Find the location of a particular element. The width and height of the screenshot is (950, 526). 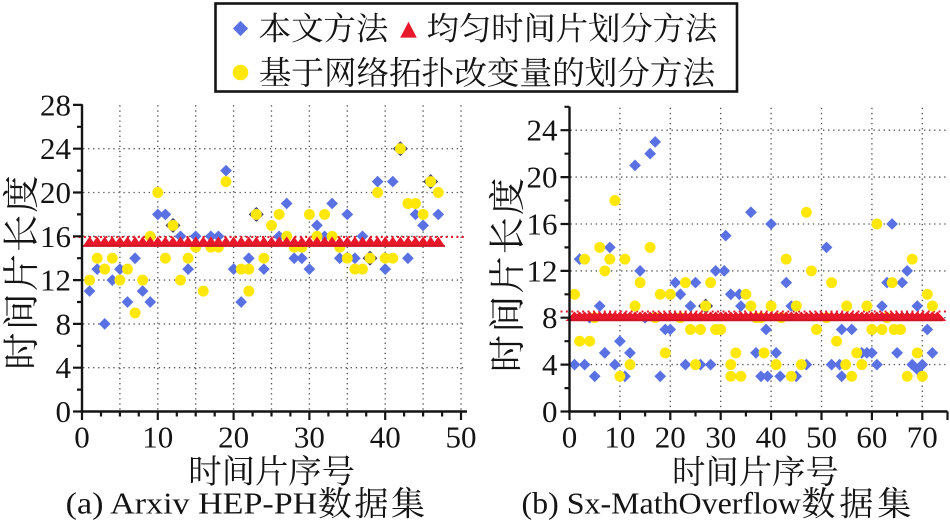

svg-text: 28 is located at coordinates (55, 104).